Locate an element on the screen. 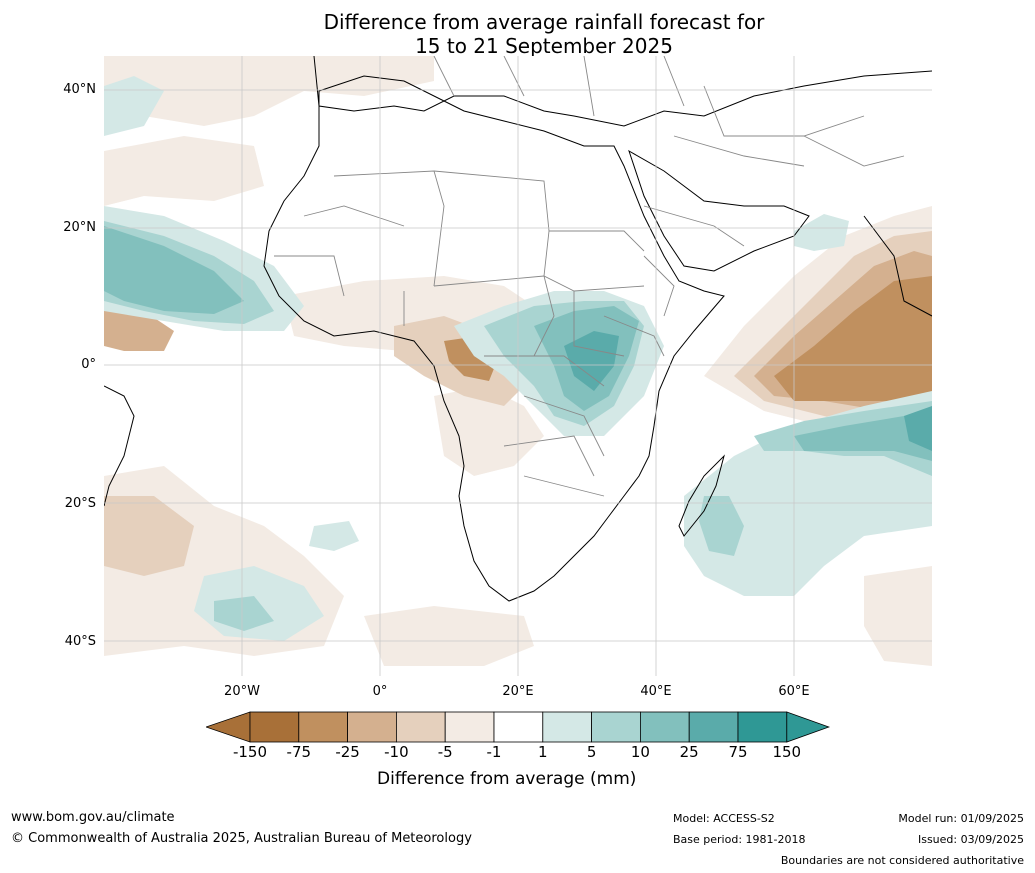 The image size is (1035, 873). colorbar-tick-label: -75 is located at coordinates (299, 752).